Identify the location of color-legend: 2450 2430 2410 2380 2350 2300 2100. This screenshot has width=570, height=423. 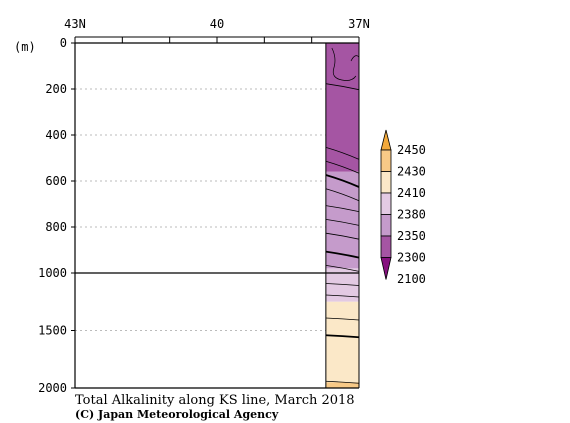
(403, 207).